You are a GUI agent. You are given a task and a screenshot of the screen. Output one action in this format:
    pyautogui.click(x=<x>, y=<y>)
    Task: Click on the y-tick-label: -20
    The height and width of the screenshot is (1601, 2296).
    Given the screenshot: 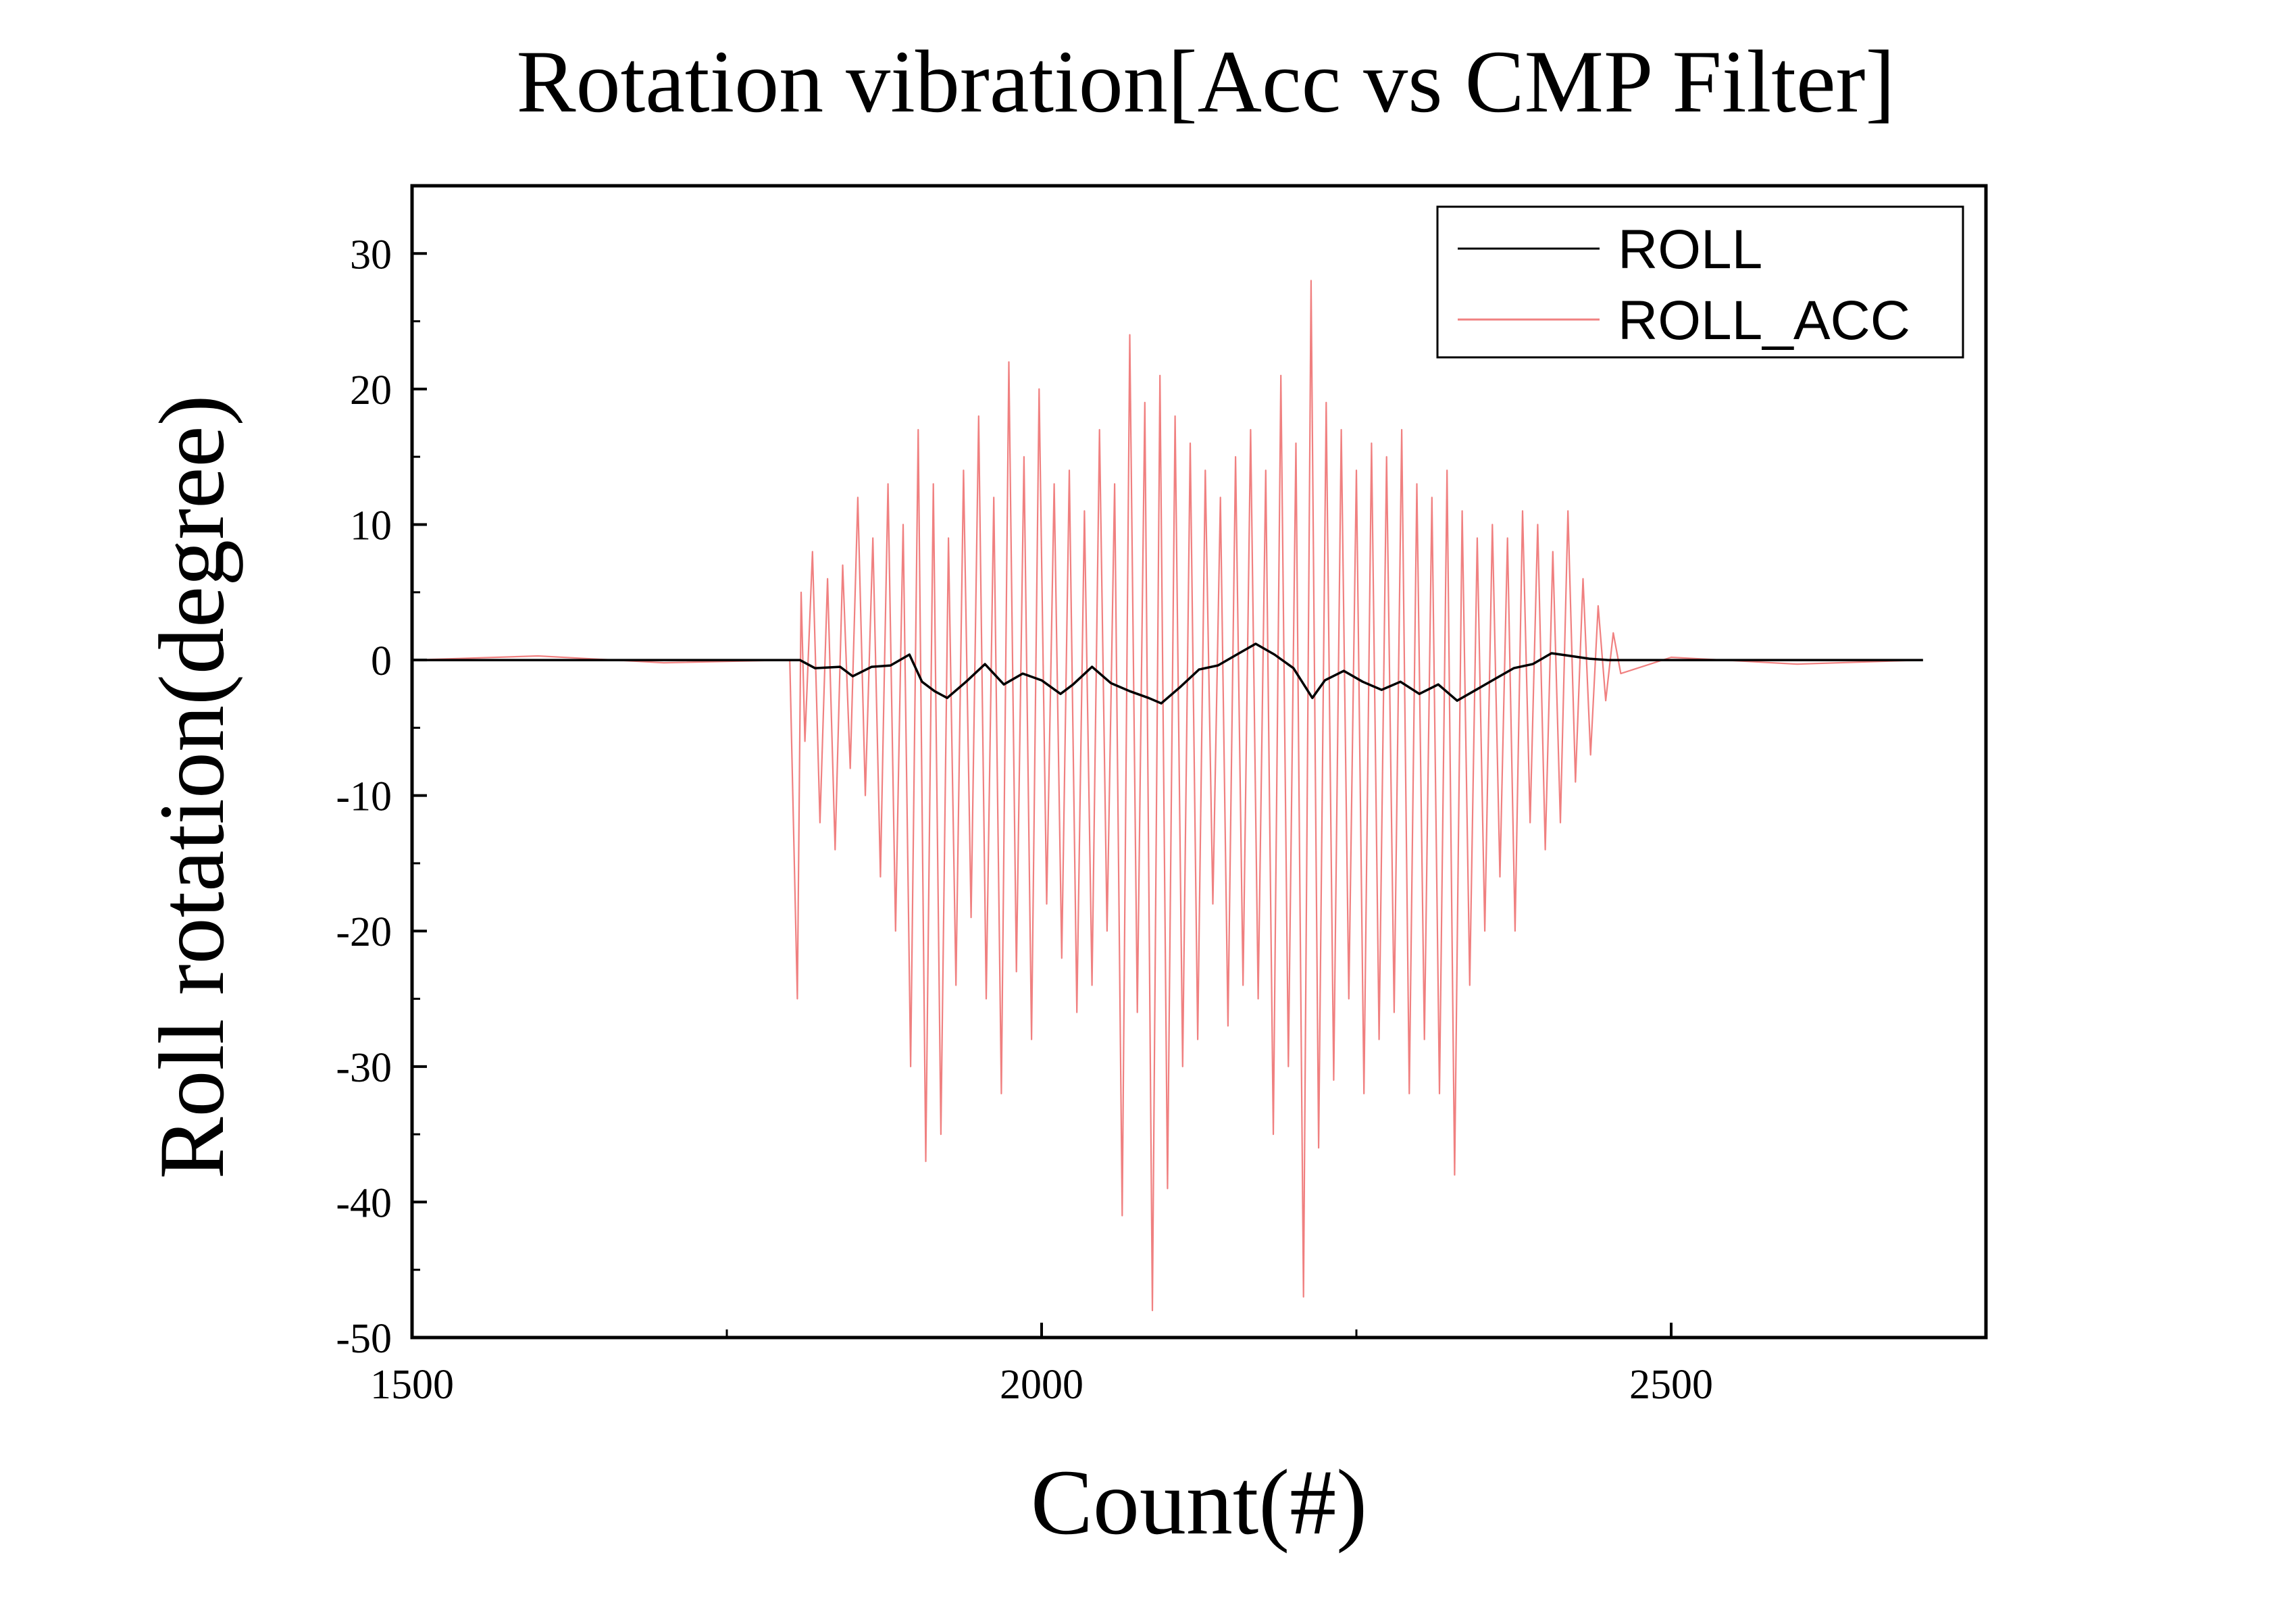 What is the action you would take?
    pyautogui.click(x=364, y=932)
    